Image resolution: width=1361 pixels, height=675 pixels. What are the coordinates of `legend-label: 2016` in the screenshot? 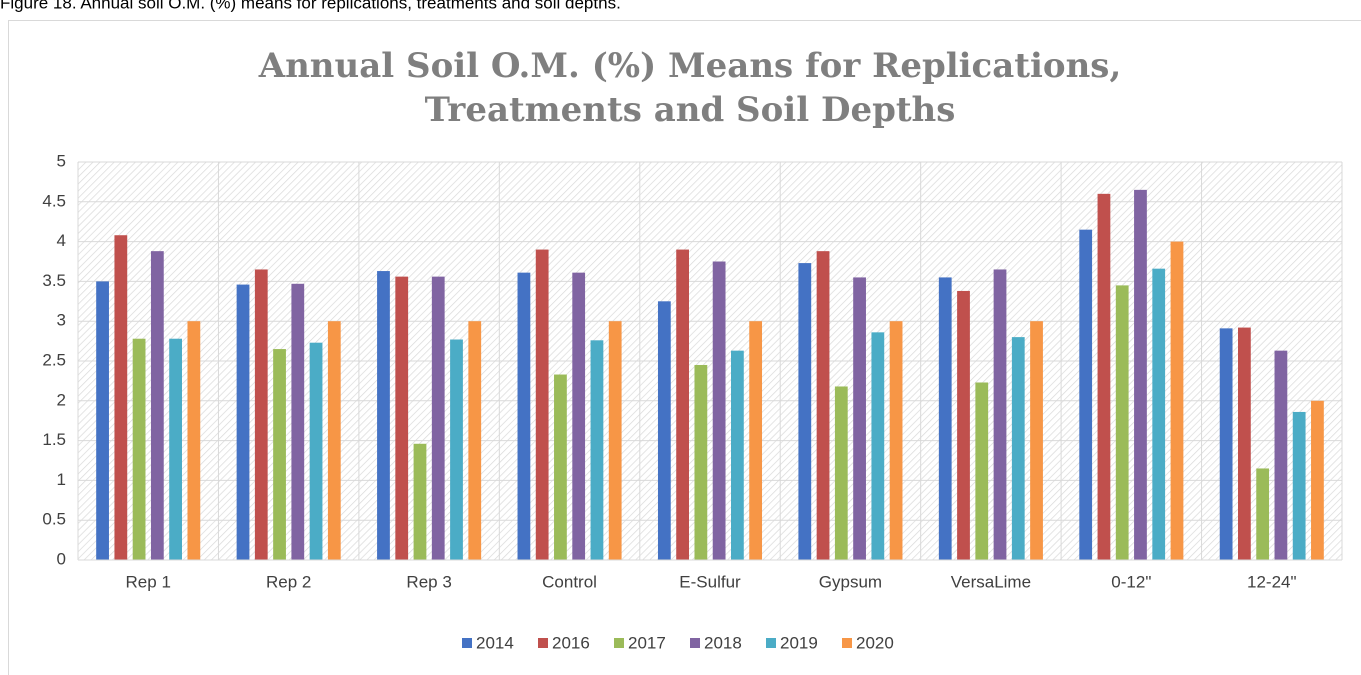 It's located at (571, 642).